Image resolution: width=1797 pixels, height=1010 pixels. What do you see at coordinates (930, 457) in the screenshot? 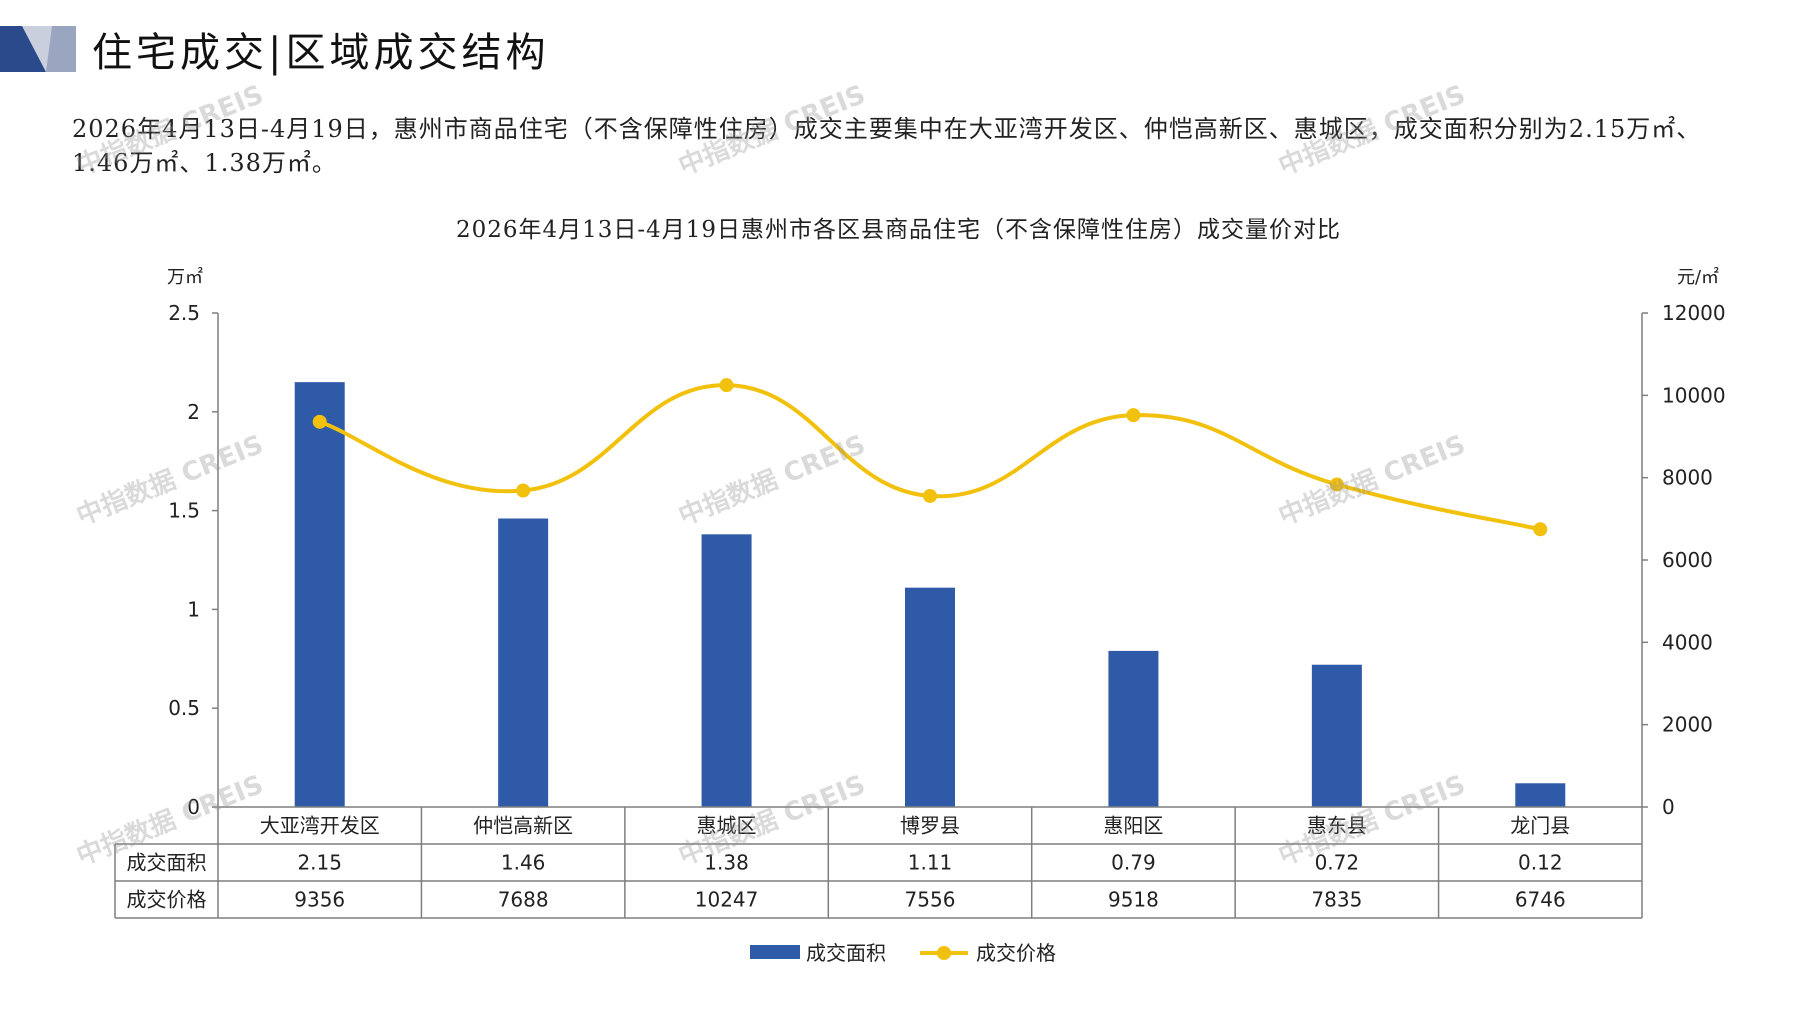
I see `price-line` at bounding box center [930, 457].